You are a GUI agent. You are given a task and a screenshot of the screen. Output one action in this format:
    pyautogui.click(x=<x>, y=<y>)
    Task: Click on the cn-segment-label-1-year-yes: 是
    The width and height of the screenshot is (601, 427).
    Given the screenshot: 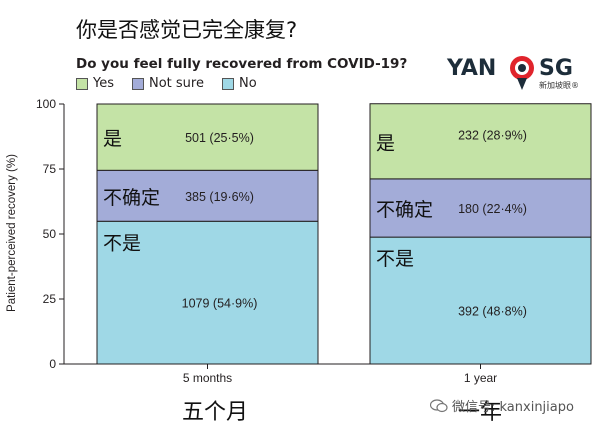 What is the action you would take?
    pyautogui.click(x=385, y=143)
    